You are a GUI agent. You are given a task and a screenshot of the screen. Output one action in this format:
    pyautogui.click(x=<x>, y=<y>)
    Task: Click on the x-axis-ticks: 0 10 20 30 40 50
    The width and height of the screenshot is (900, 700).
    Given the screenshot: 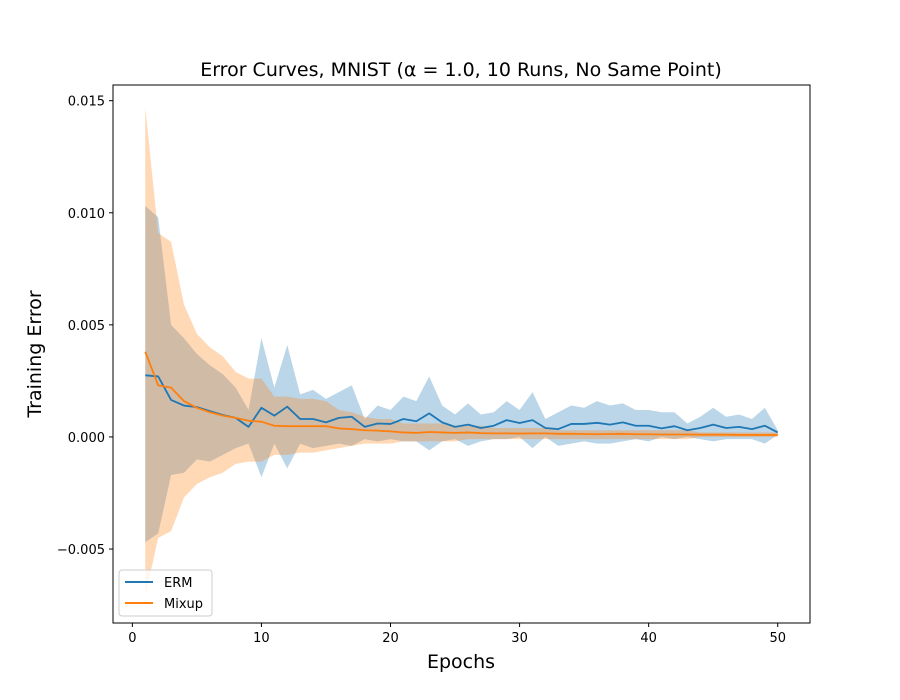 What is the action you would take?
    pyautogui.click(x=457, y=634)
    